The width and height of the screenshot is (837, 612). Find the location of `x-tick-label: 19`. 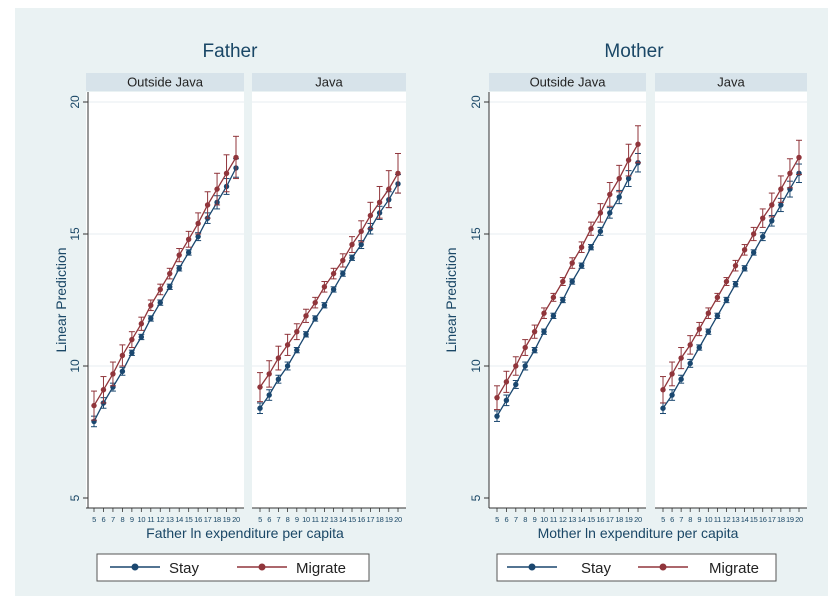

x-tick-label: 19 is located at coordinates (227, 519).